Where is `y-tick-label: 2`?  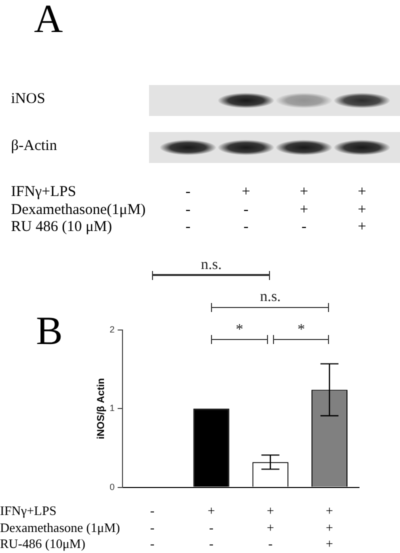
y-tick-label: 2 is located at coordinates (112, 329).